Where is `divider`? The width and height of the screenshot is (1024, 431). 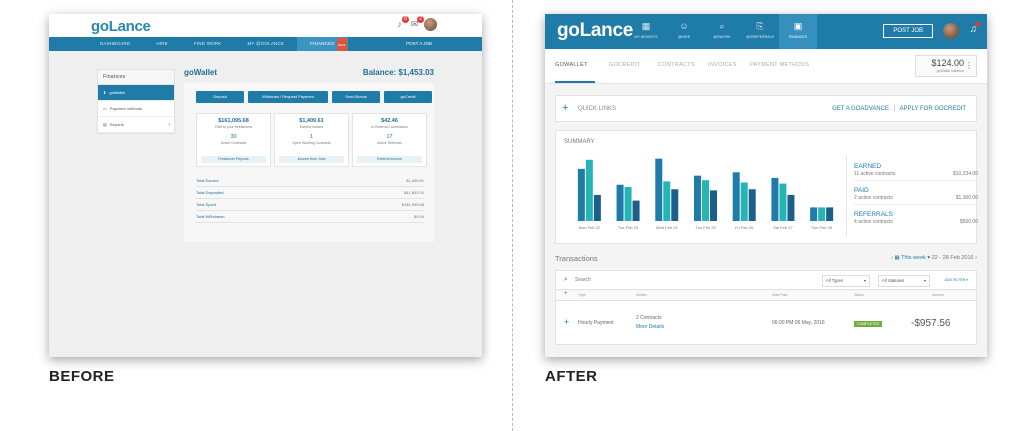
divider is located at coordinates (512, 215).